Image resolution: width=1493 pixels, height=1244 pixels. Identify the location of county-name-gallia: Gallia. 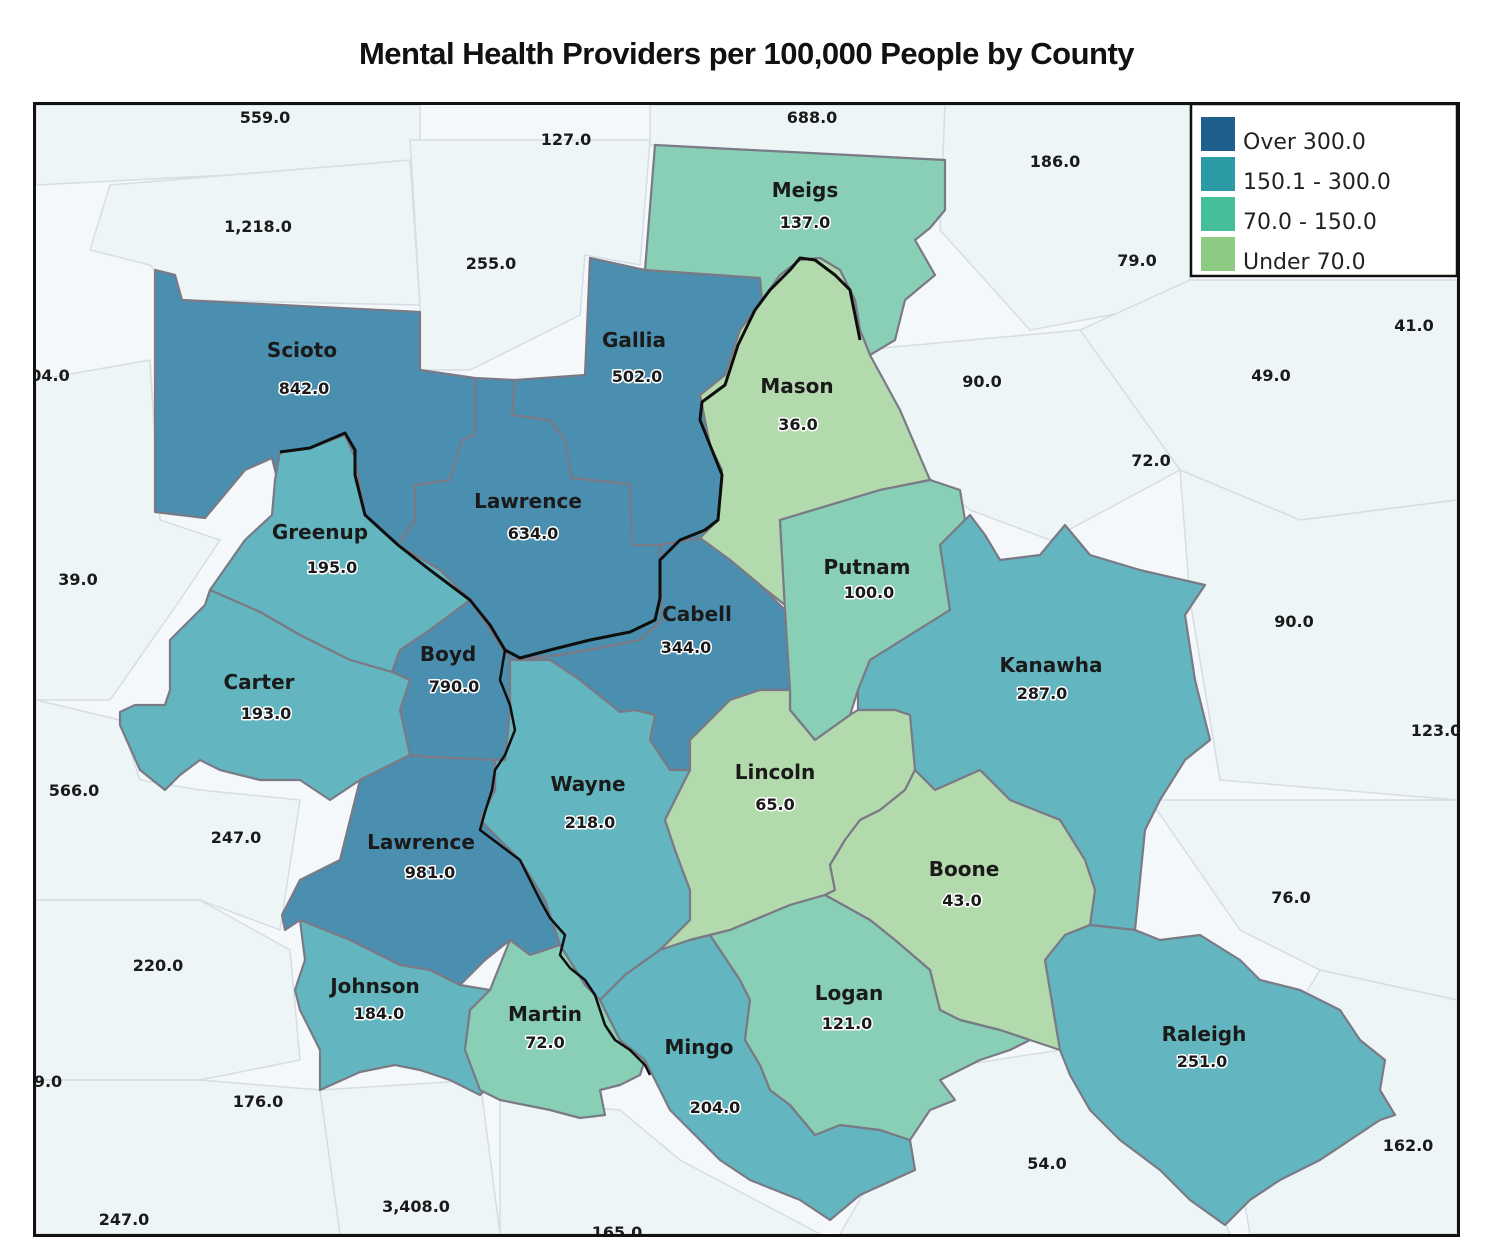
(634, 340).